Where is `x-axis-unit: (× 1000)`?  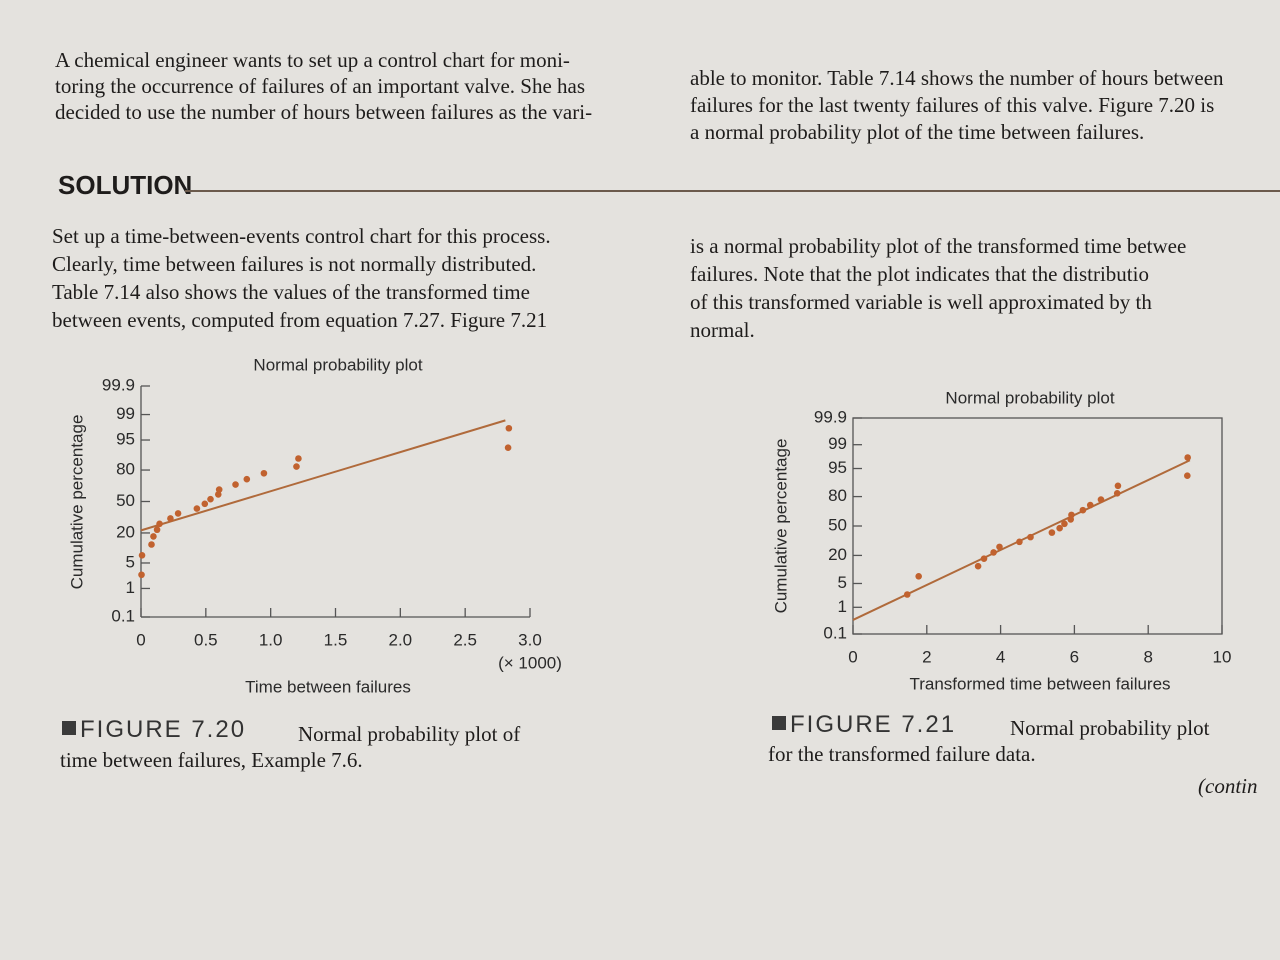 x-axis-unit: (× 1000) is located at coordinates (530, 662).